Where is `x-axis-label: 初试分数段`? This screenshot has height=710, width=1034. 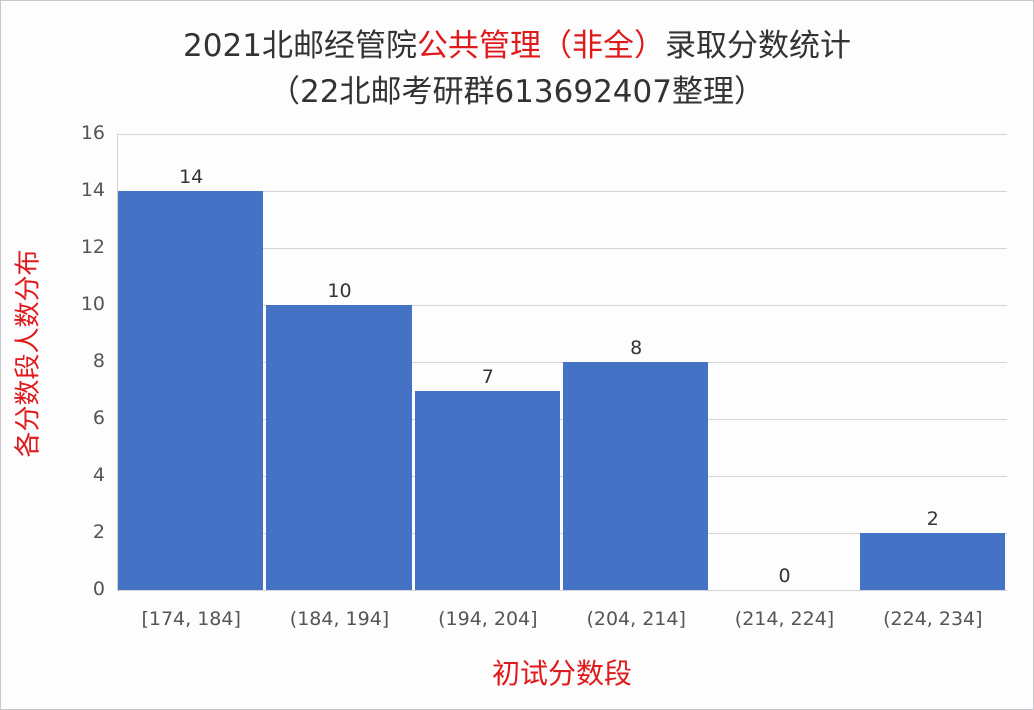
x-axis-label: 初试分数段 is located at coordinates (561, 673).